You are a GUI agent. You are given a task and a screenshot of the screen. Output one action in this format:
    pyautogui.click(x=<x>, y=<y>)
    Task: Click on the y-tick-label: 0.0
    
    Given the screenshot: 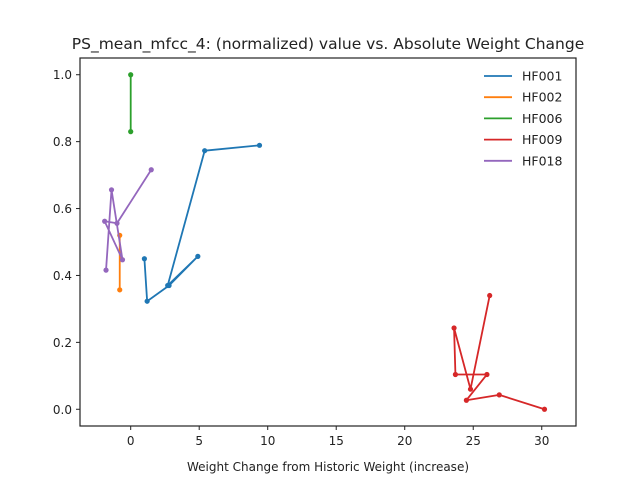 What is the action you would take?
    pyautogui.click(x=62, y=410)
    